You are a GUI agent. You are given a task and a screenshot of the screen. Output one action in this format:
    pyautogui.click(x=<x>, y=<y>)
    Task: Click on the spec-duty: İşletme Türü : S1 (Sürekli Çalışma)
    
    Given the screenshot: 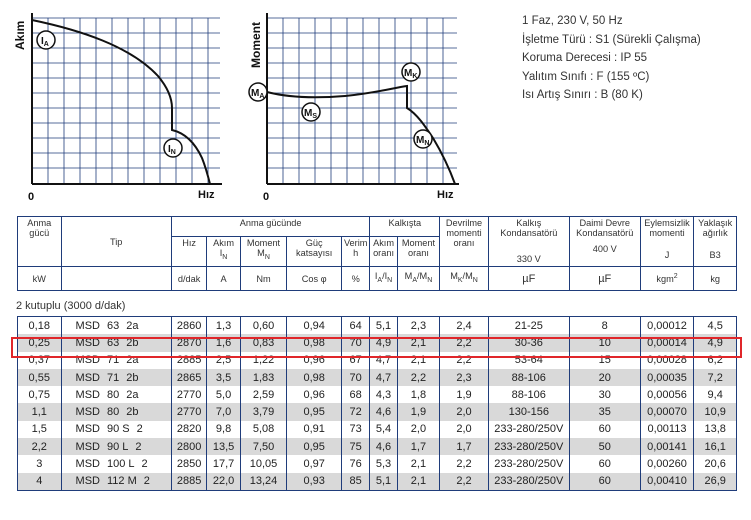 What is the action you would take?
    pyautogui.click(x=611, y=39)
    